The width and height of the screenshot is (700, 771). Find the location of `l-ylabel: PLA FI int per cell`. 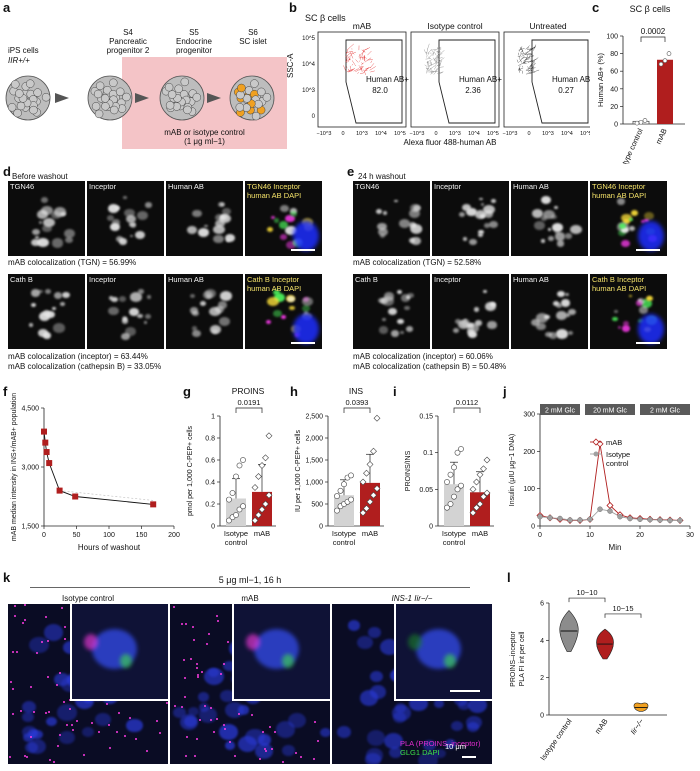

l-ylabel: PLA FI int per cell is located at coordinates (522, 658).